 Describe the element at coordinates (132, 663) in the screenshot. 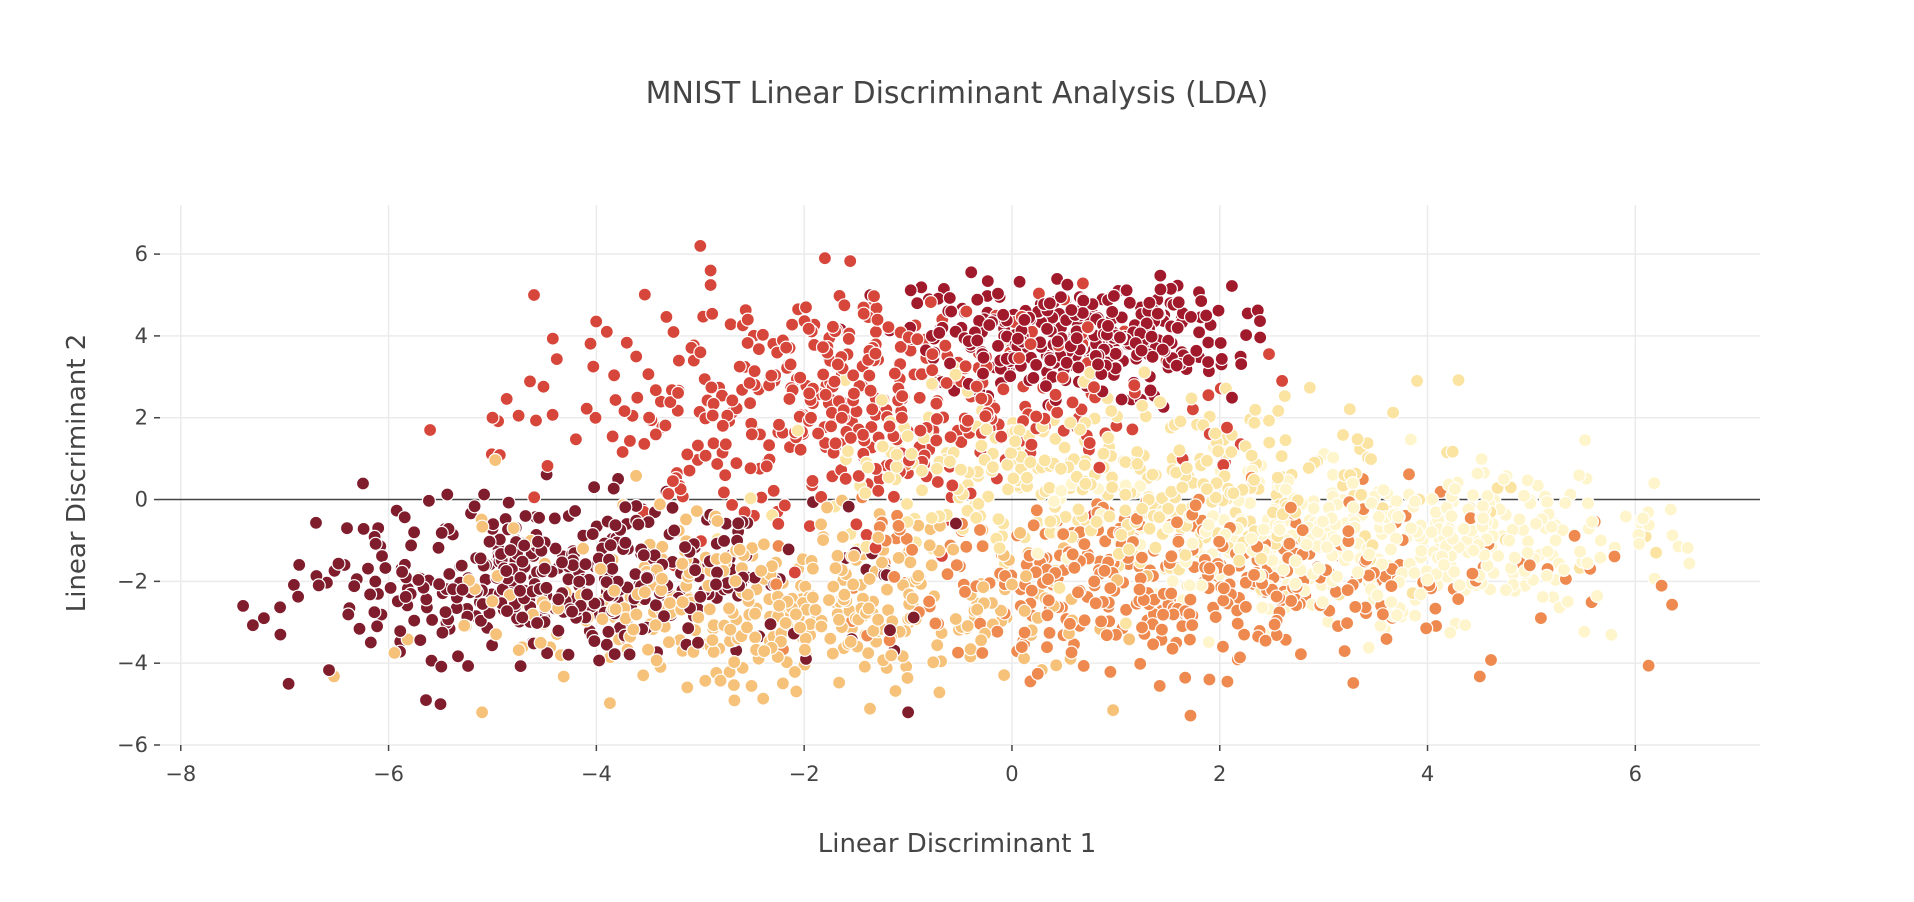

I see `y-tick-label: −4` at that location.